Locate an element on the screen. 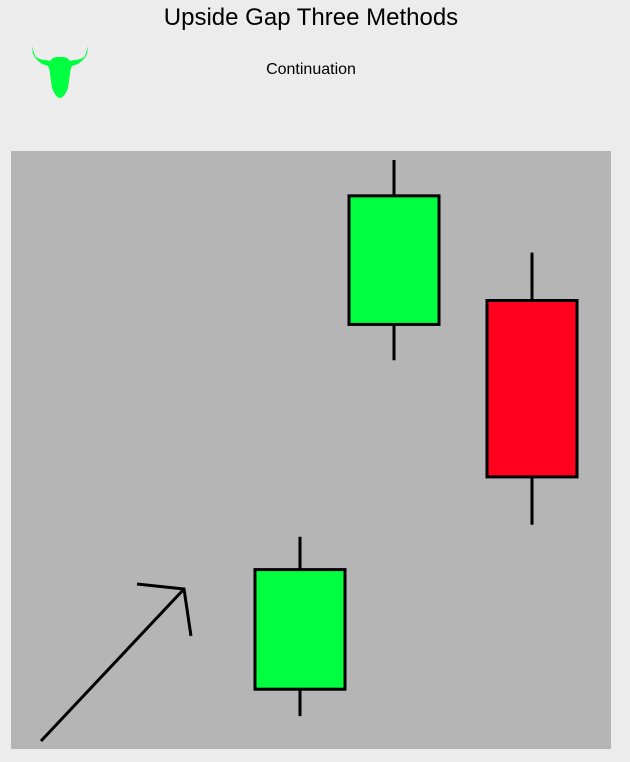 Image resolution: width=630 pixels, height=762 pixels. page-subtitle: Continuation is located at coordinates (311, 69).